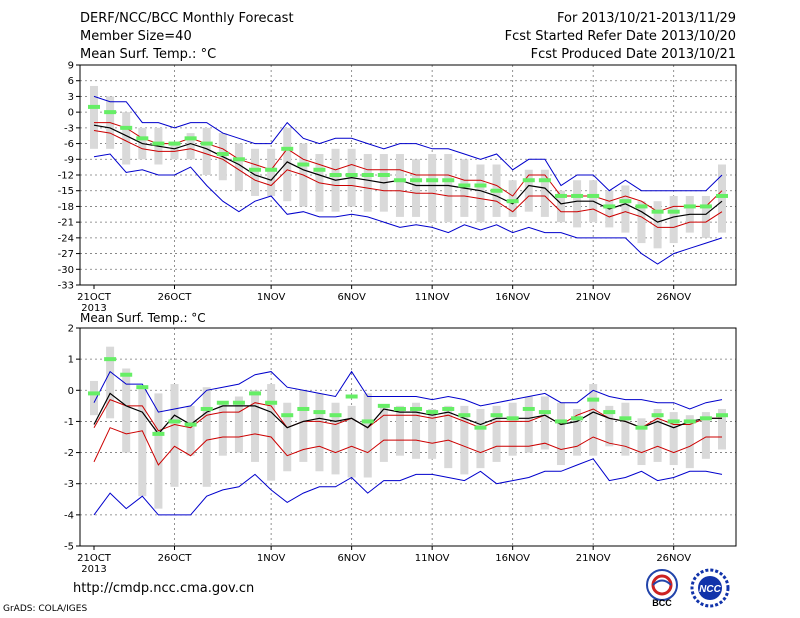 Image resolution: width=800 pixels, height=618 pixels. I want to click on series-mean-line, so click(408, 173).